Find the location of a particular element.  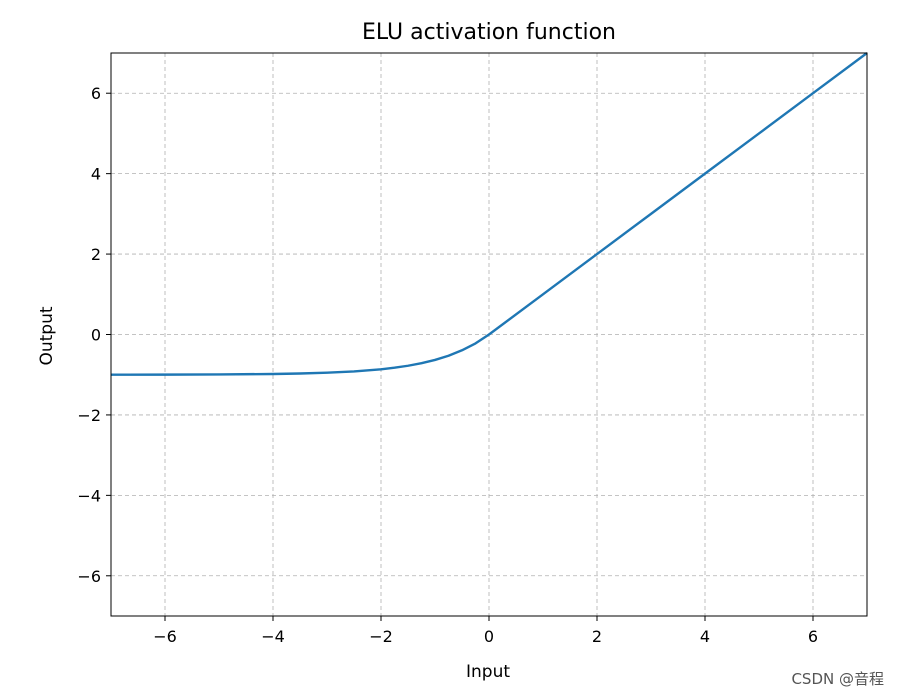

y-tick-label: 6 is located at coordinates (96, 93).